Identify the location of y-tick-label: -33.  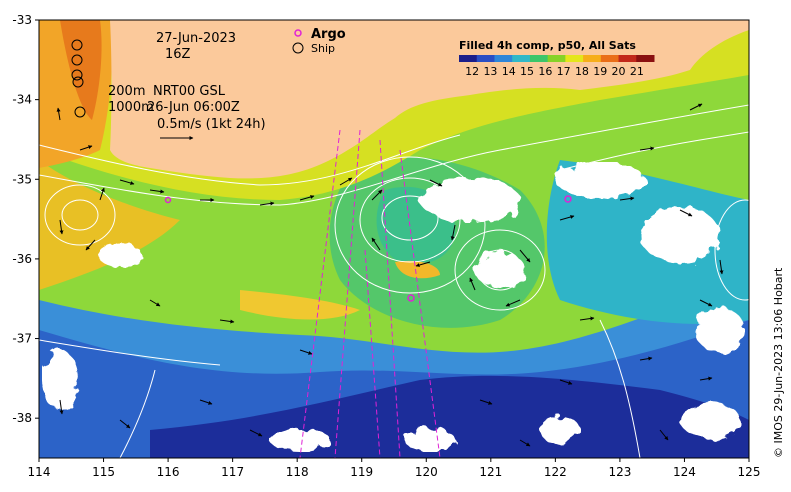
(22, 20).